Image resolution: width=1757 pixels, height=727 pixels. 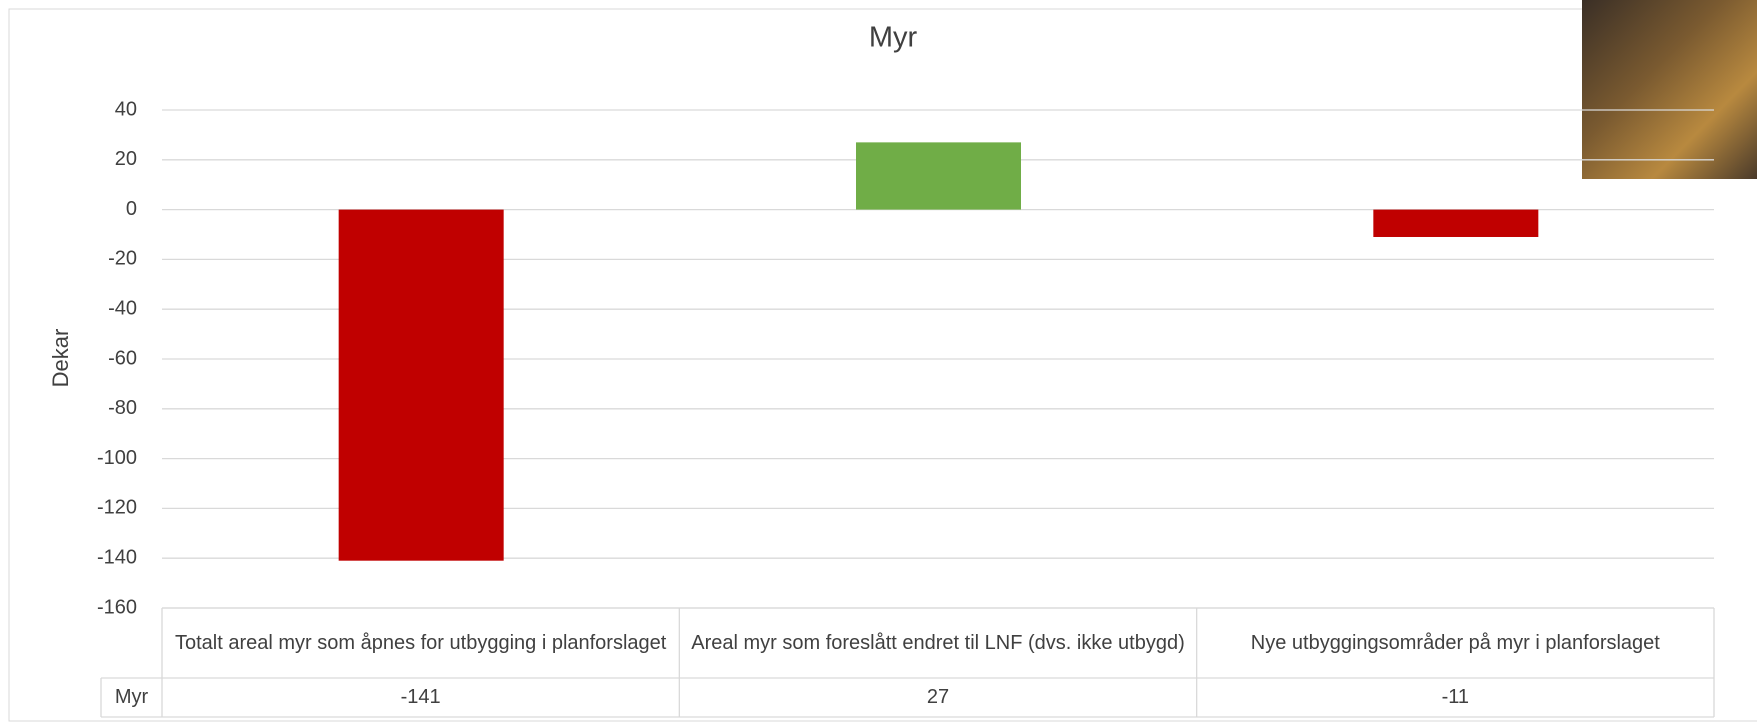 I want to click on data-table-value: -141, so click(x=420, y=697).